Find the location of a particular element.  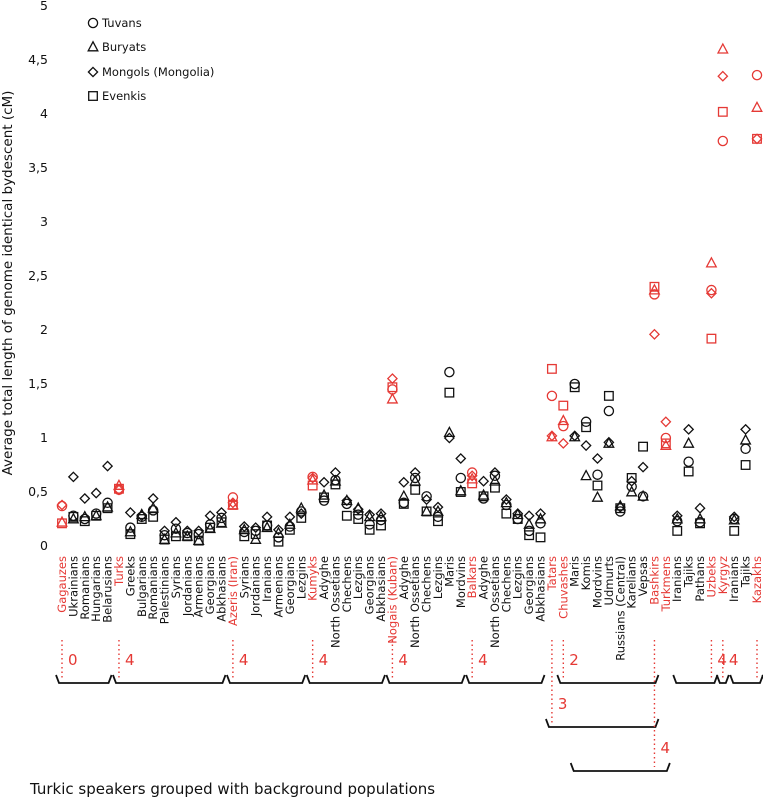

population-label: Adyghe is located at coordinates (404, 577).